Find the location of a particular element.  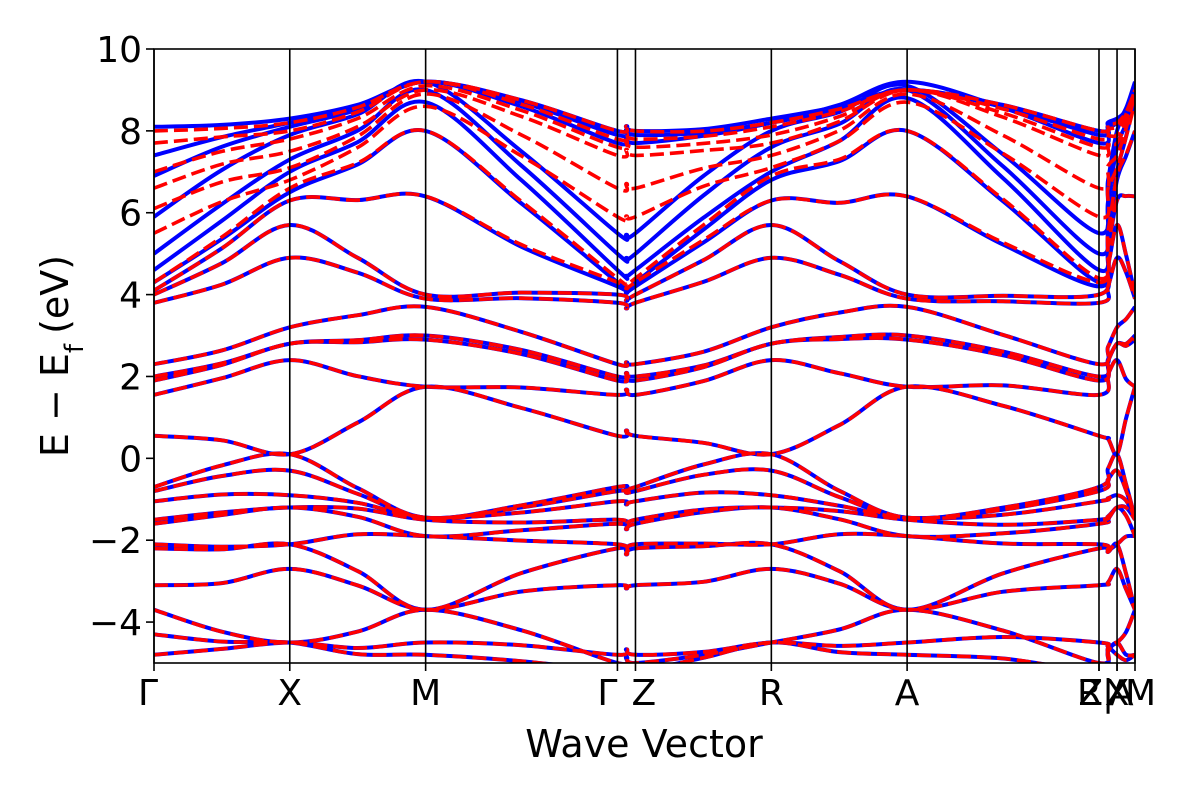

x-axis-label: Wave Vector is located at coordinates (644, 744).